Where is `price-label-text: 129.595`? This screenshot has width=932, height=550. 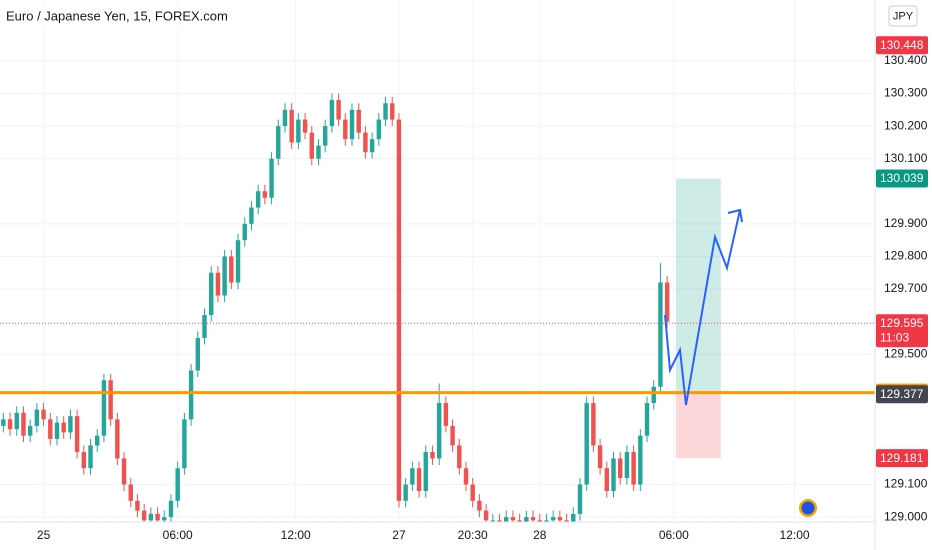 price-label-text: 129.595 is located at coordinates (902, 323).